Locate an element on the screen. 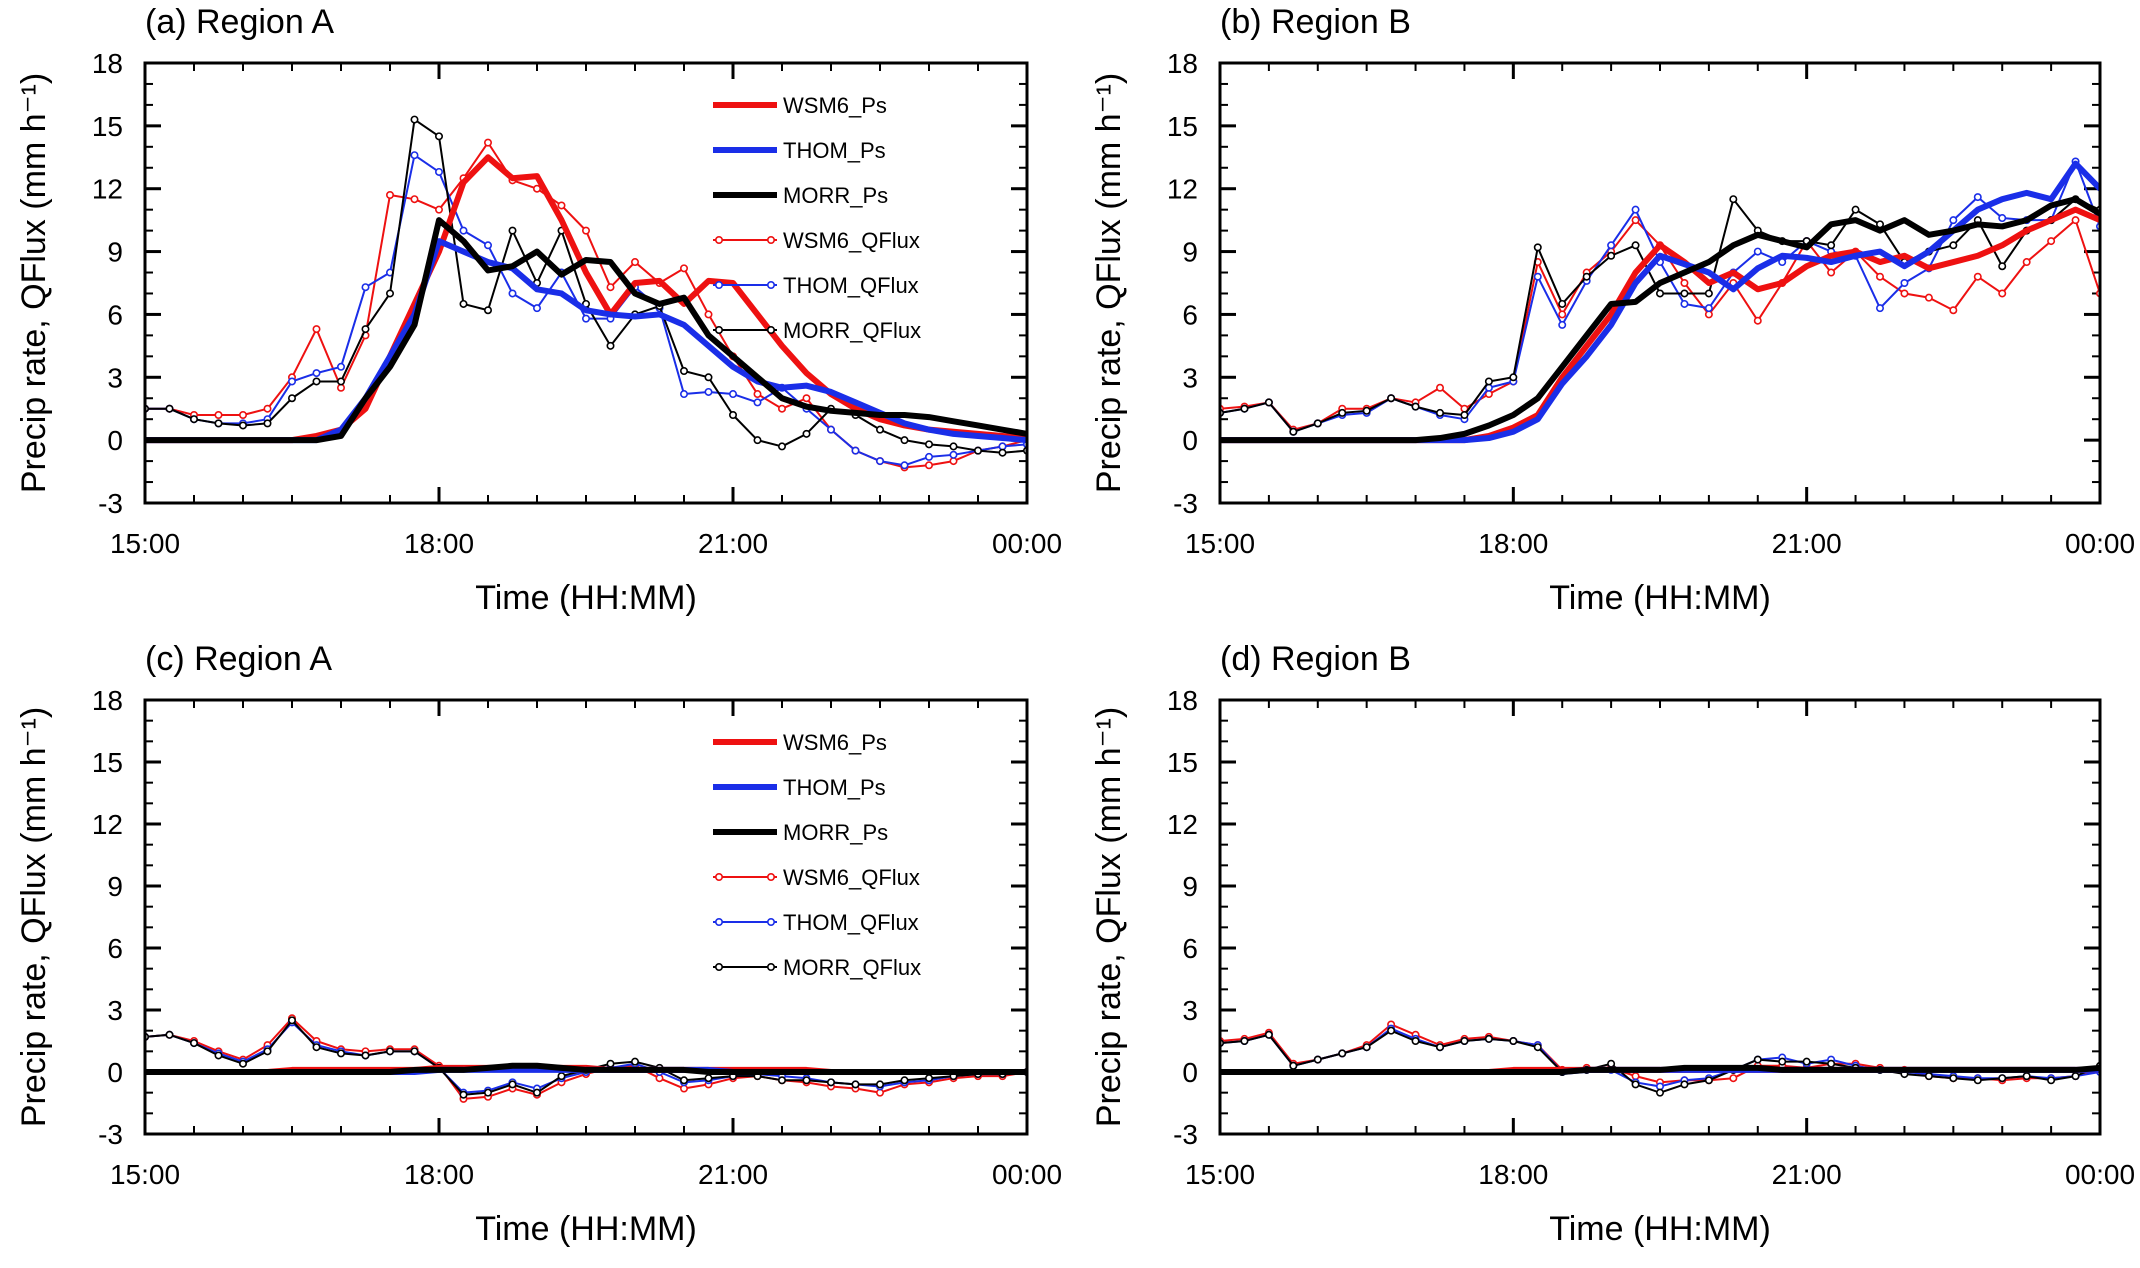 The image size is (2140, 1268). y-tick-label: 0 is located at coordinates (1190, 440).